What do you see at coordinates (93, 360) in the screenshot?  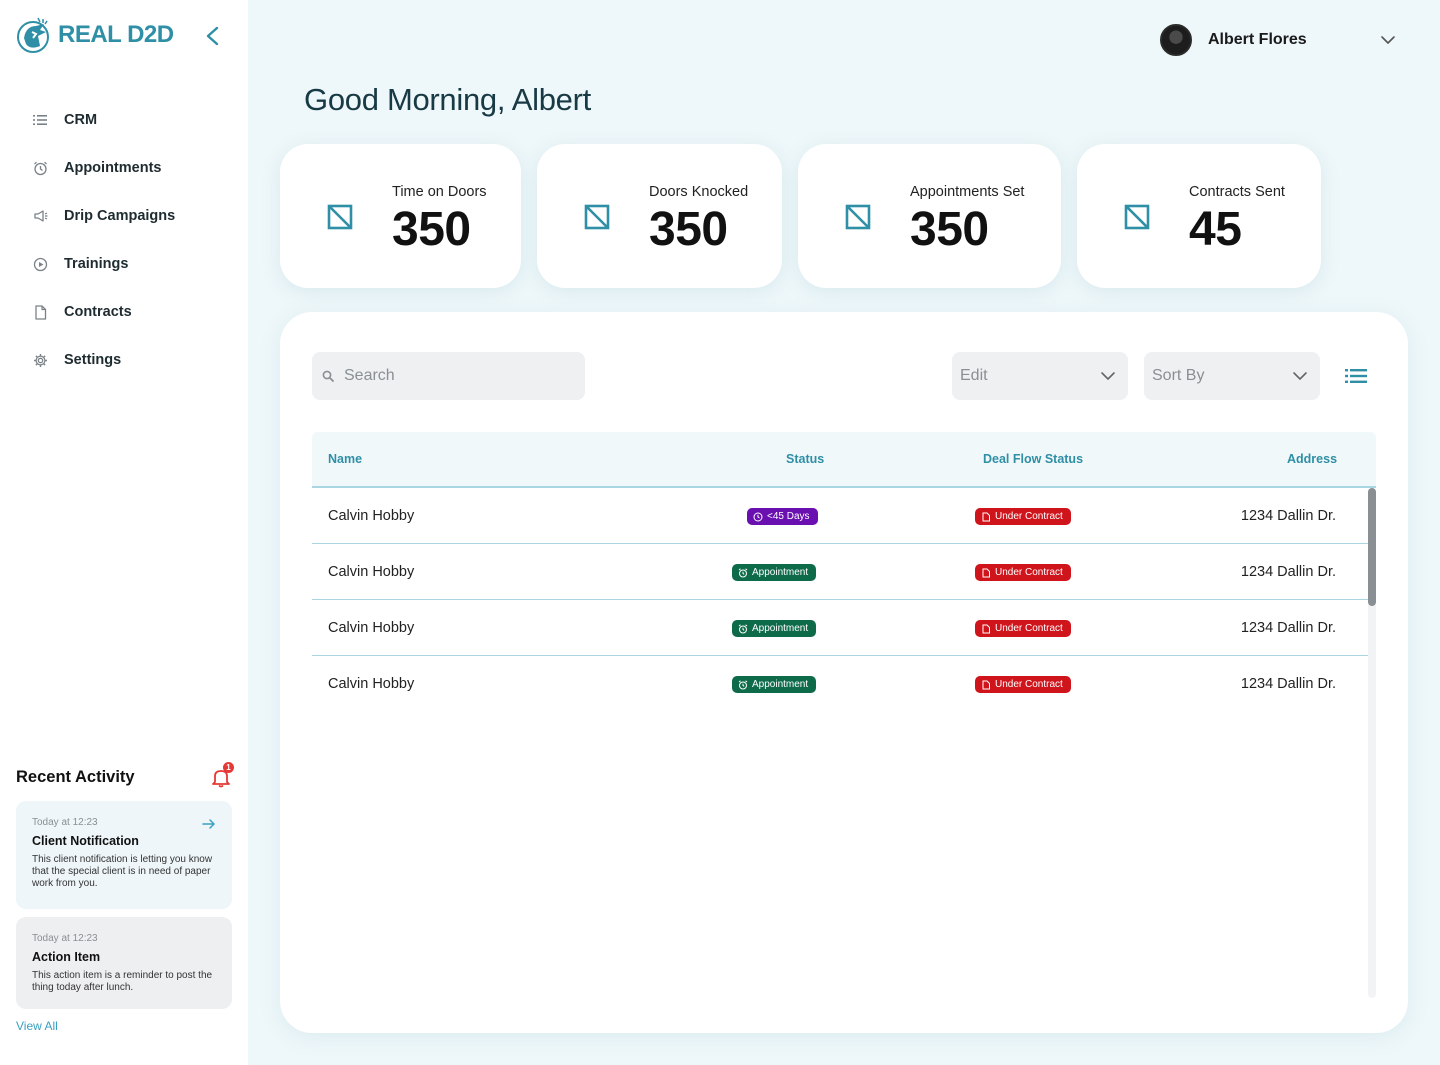 I see `sidebar-item-label: Settings` at bounding box center [93, 360].